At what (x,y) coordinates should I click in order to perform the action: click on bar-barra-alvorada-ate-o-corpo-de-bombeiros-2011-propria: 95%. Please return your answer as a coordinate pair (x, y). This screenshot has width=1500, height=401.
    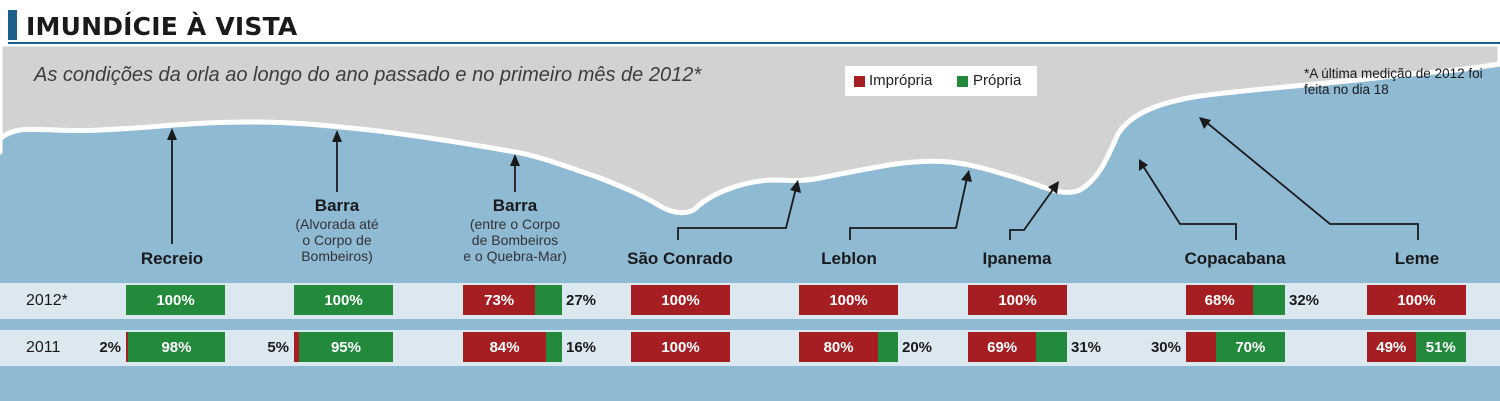
    Looking at the image, I should click on (345, 347).